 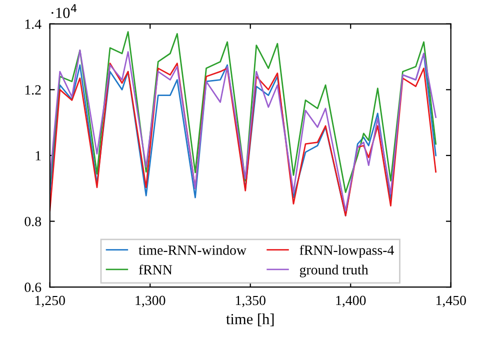 I want to click on x-tick-label: 1,300, so click(x=151, y=302).